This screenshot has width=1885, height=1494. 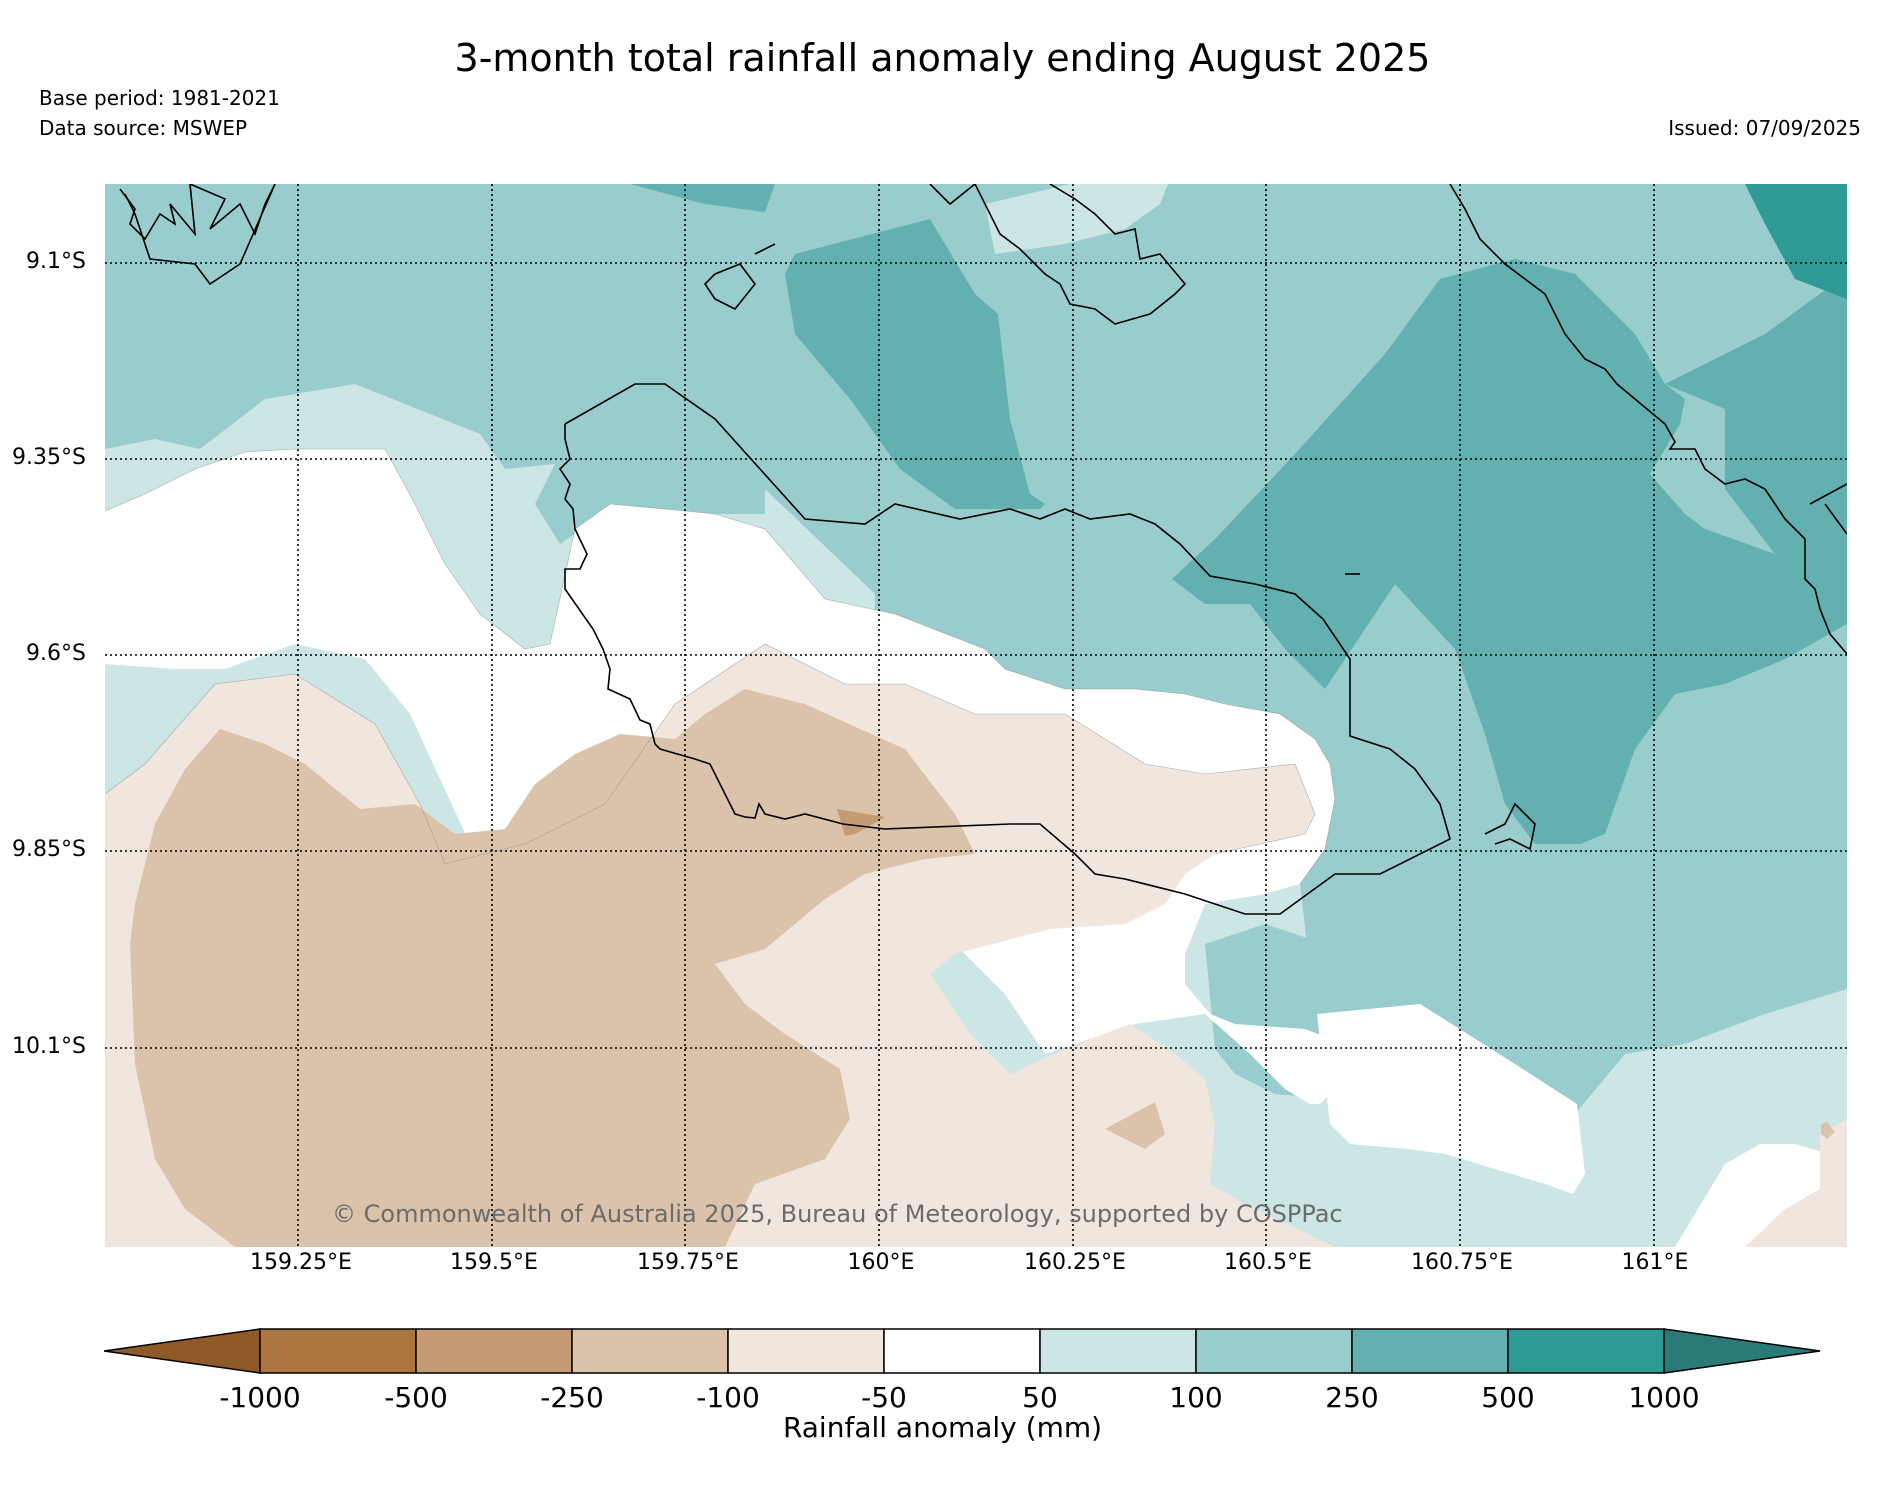 I want to click on coastline-northwest, so click(x=197, y=235).